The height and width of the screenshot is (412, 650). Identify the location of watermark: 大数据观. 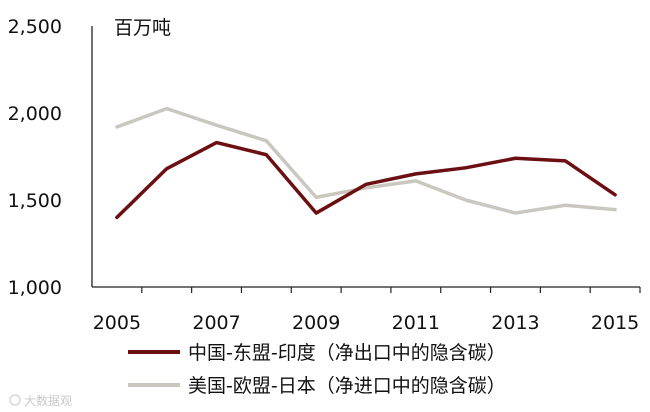
(40, 400).